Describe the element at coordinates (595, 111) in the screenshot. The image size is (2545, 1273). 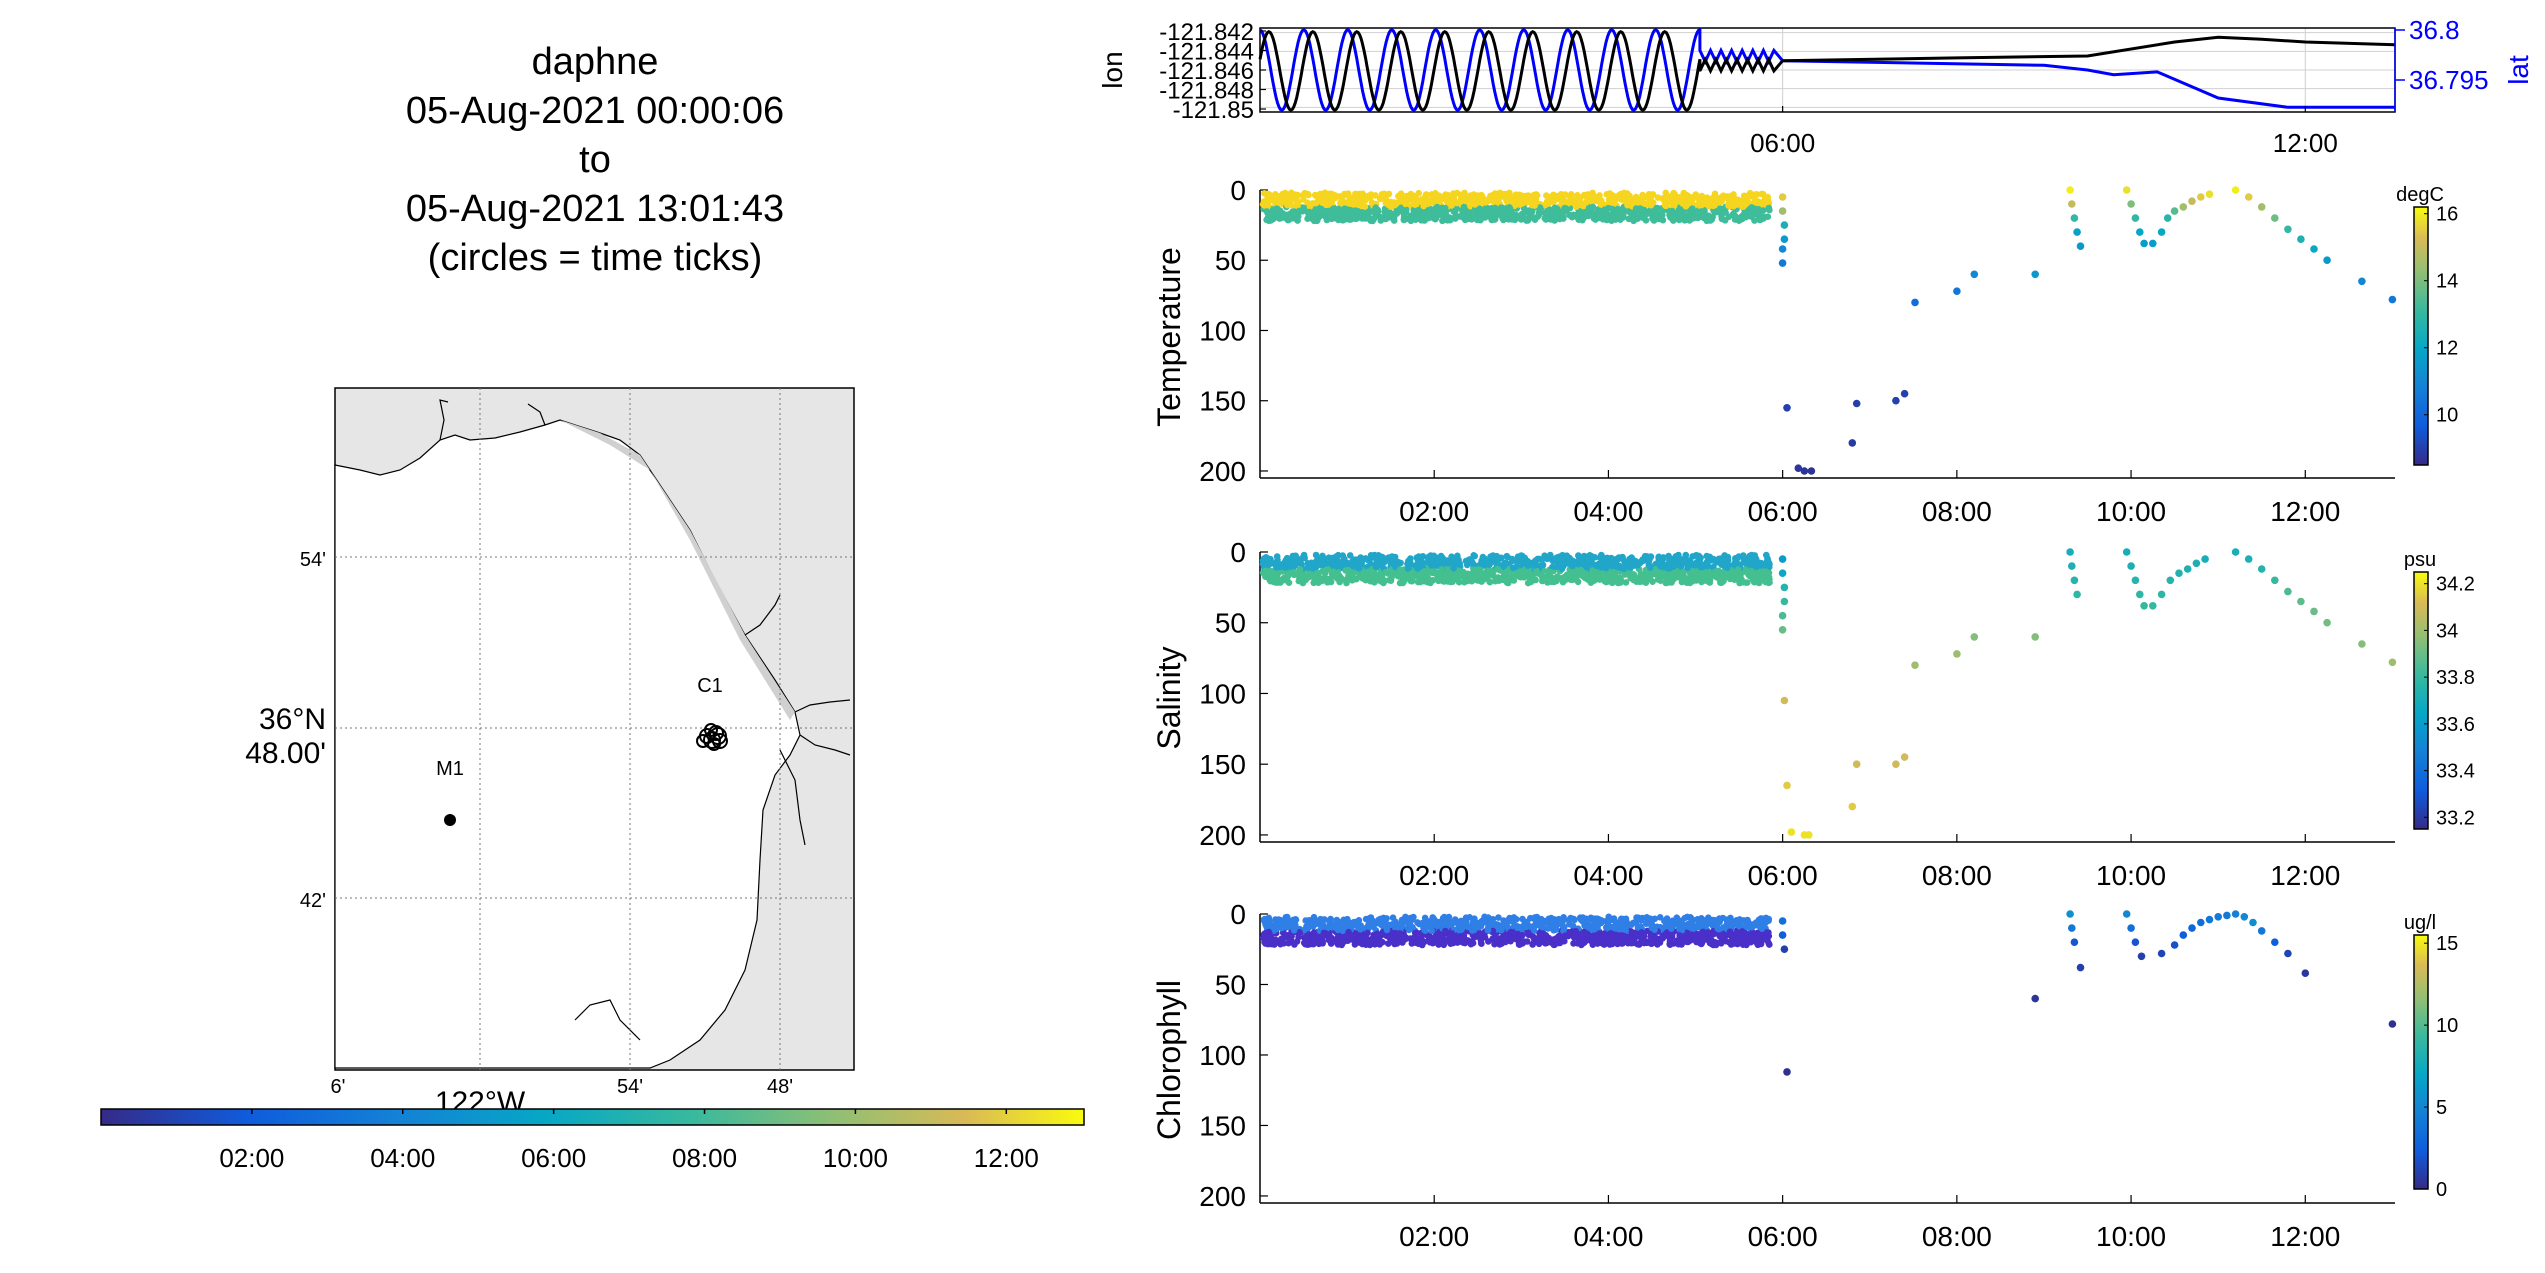
I see `title-start-time: 05-Aug-2021 00:00:06` at that location.